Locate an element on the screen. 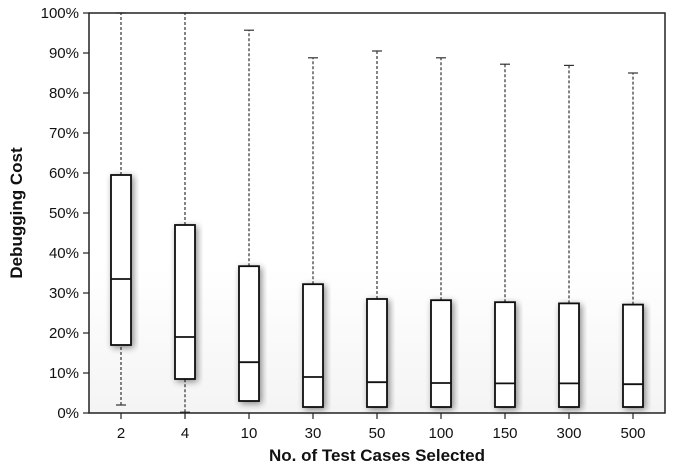 Image resolution: width=677 pixels, height=468 pixels. y-tick-label: 10% is located at coordinates (64, 373).